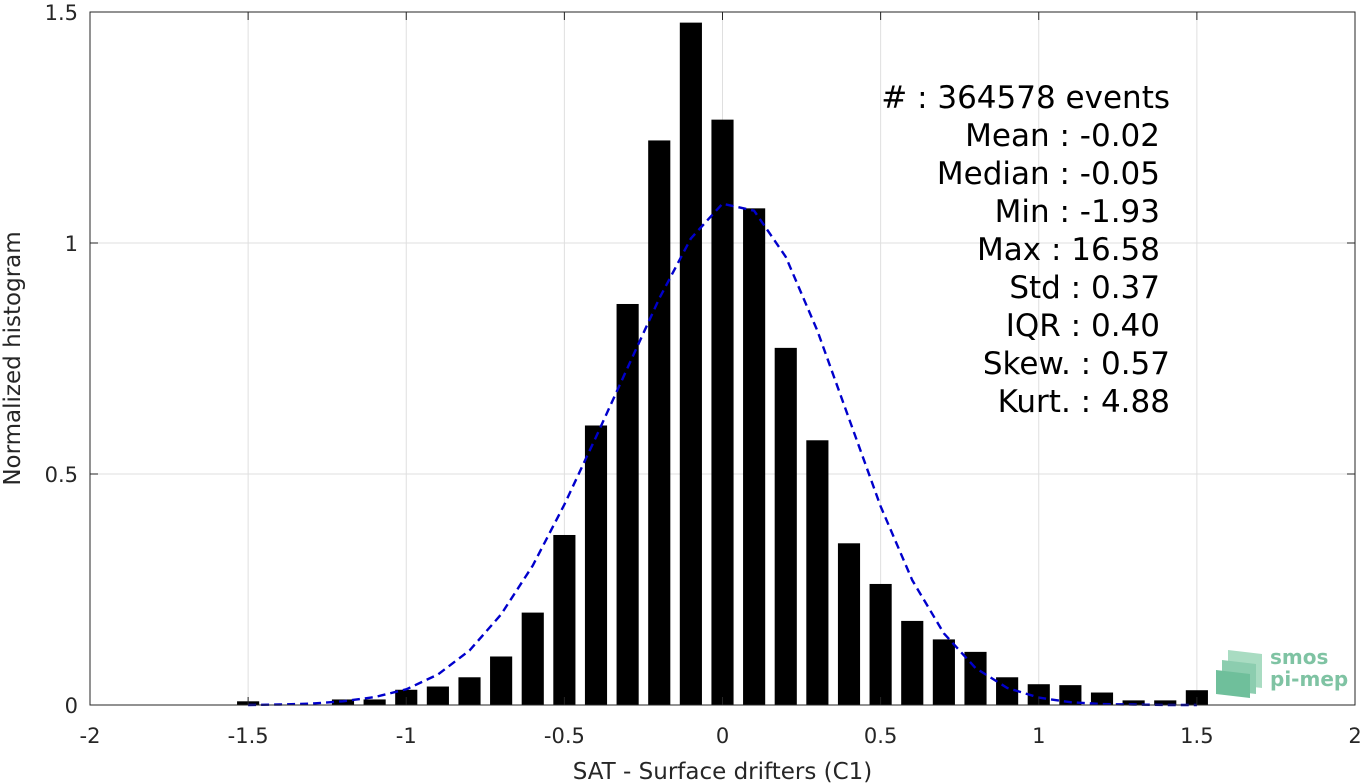 This screenshot has height=784, width=1366. What do you see at coordinates (1299, 657) in the screenshot?
I see `logo-text-smos: smos` at bounding box center [1299, 657].